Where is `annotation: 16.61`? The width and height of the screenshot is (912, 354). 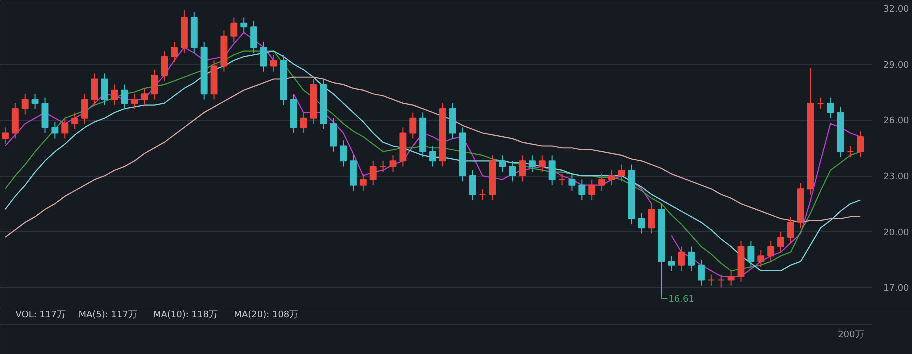 annotation: 16.61 is located at coordinates (681, 300).